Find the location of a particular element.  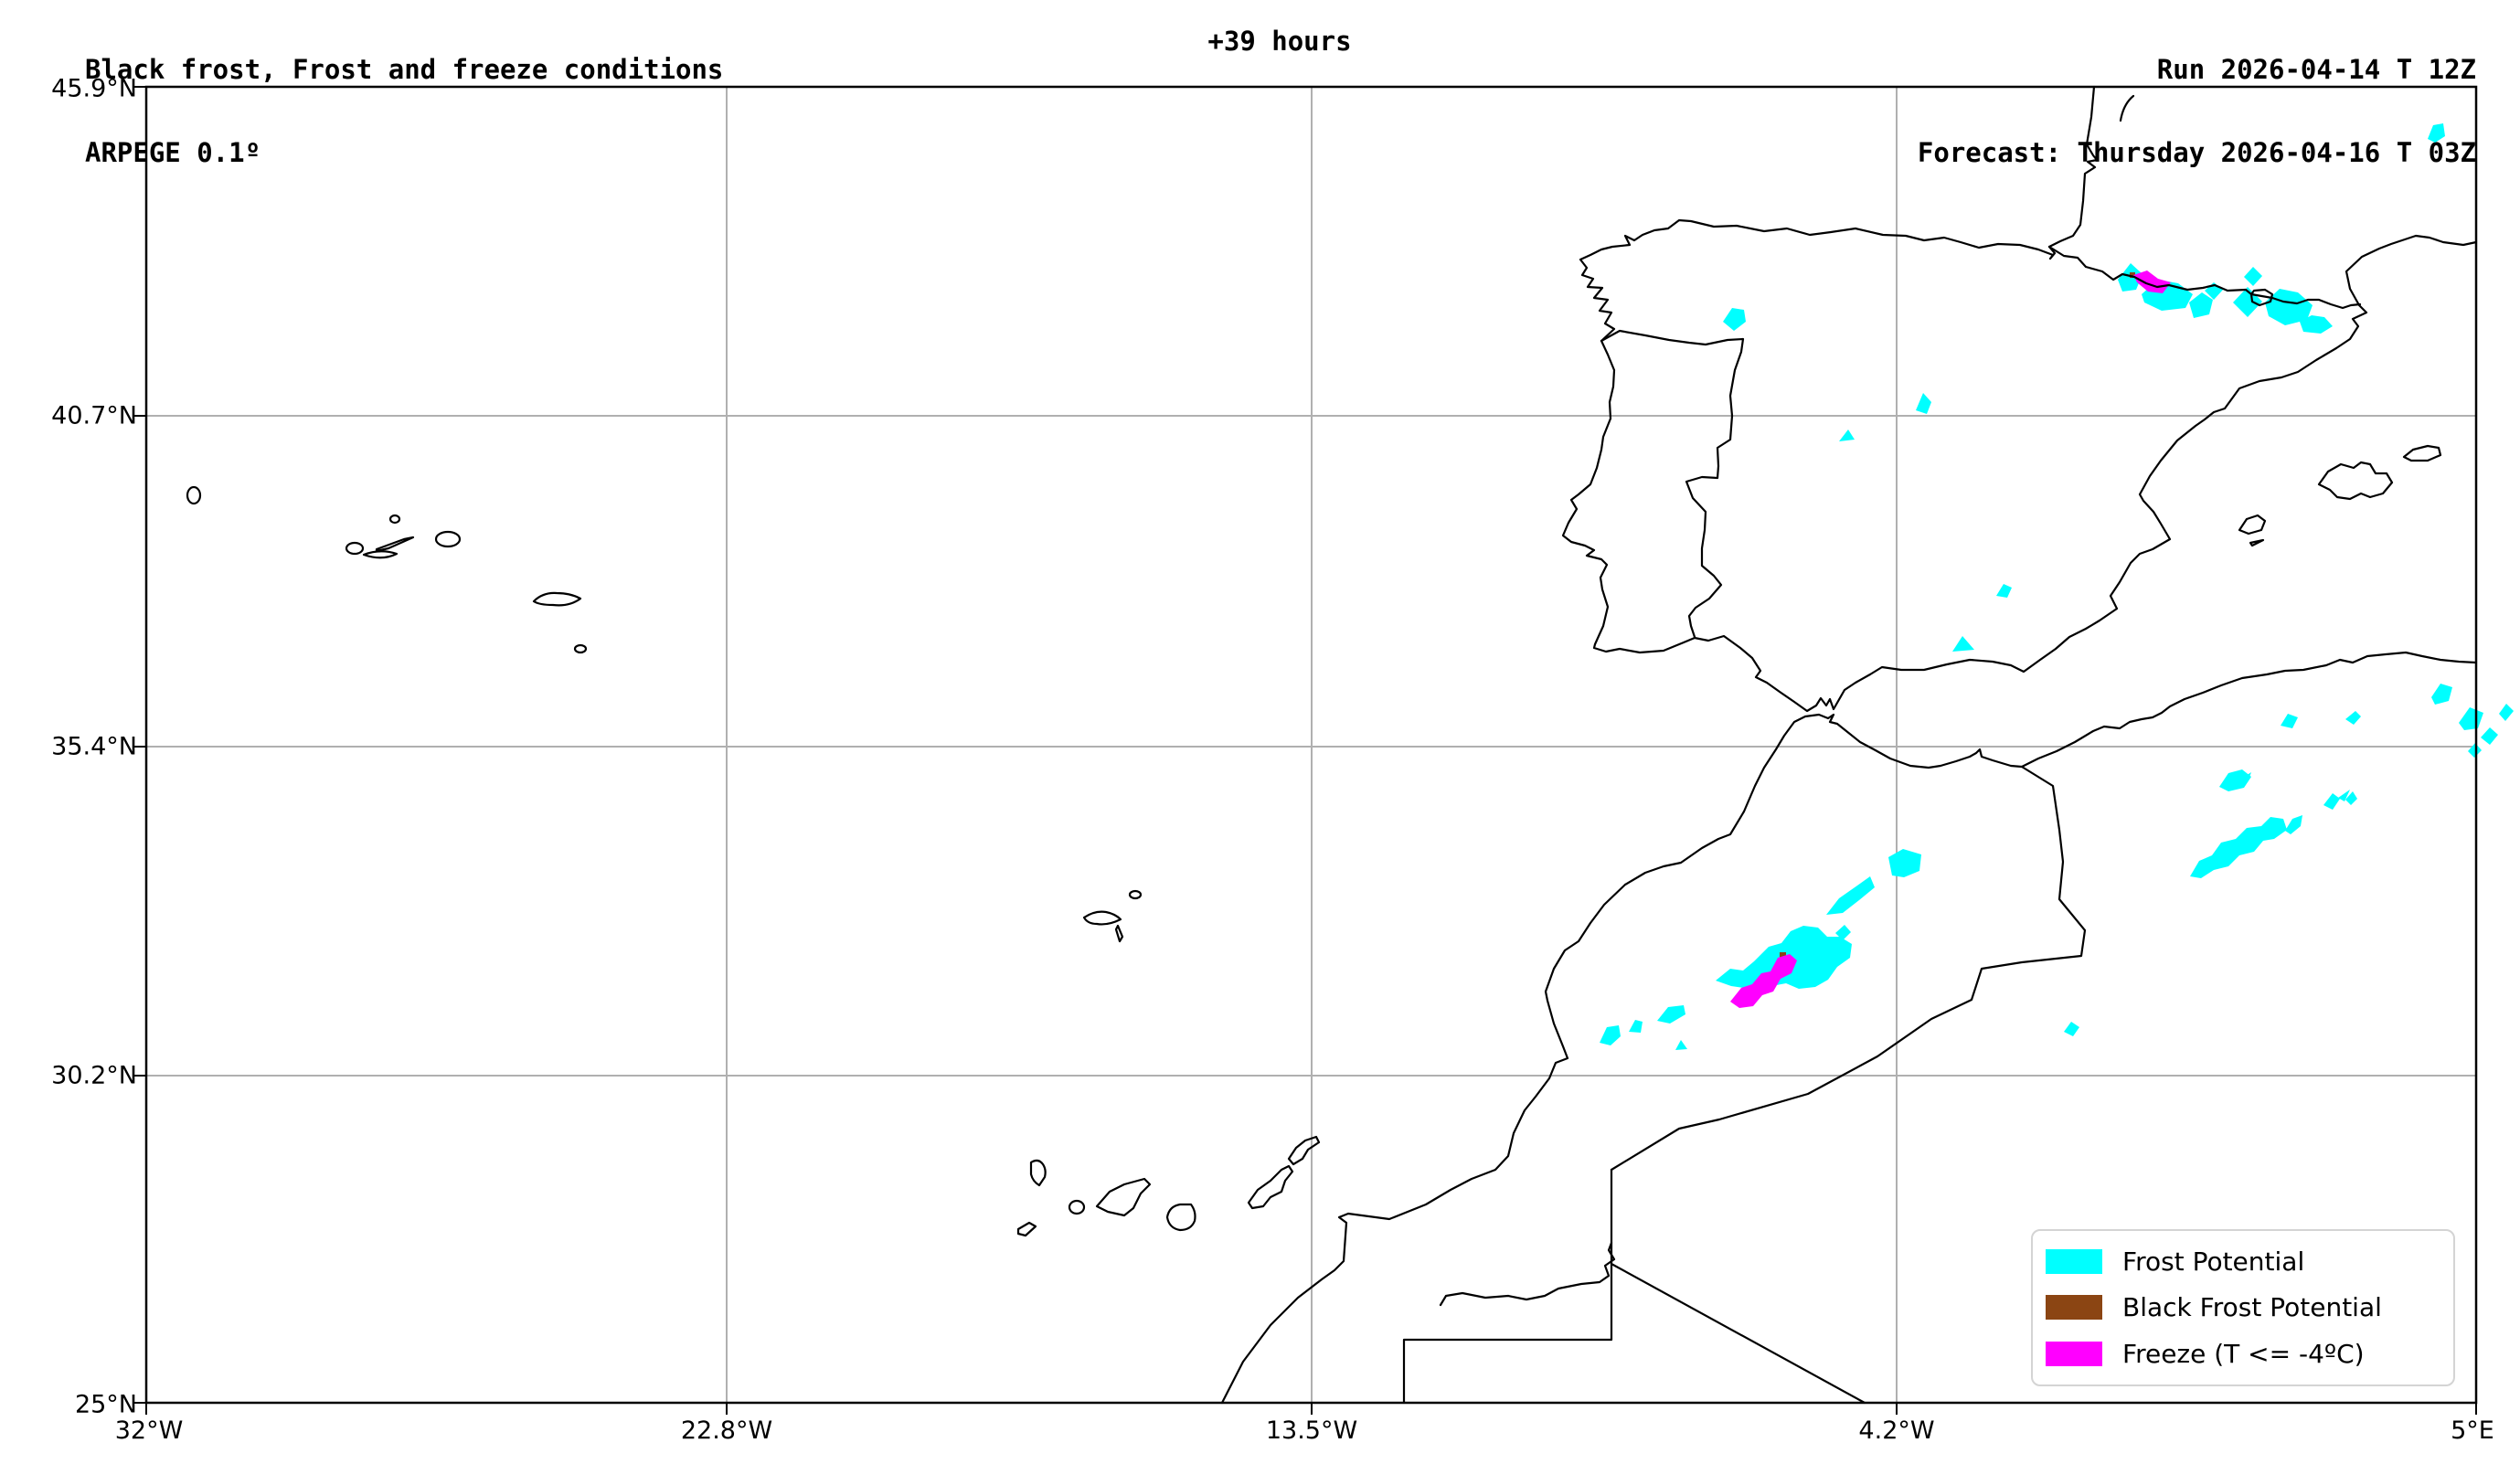

x-tick-22-8w: 22.8°W is located at coordinates (726, 1430).